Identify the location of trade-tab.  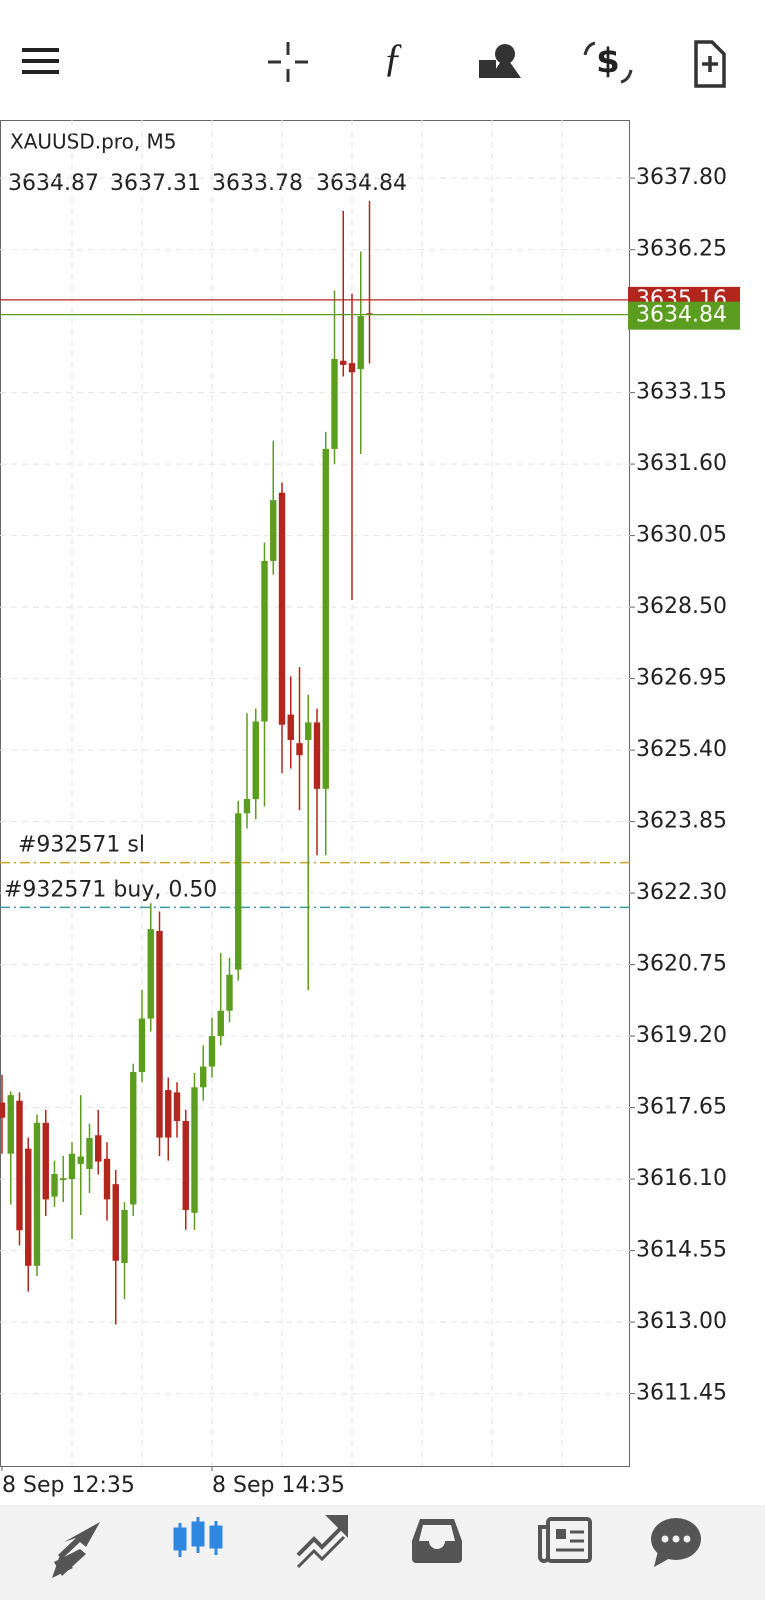
(322, 1542).